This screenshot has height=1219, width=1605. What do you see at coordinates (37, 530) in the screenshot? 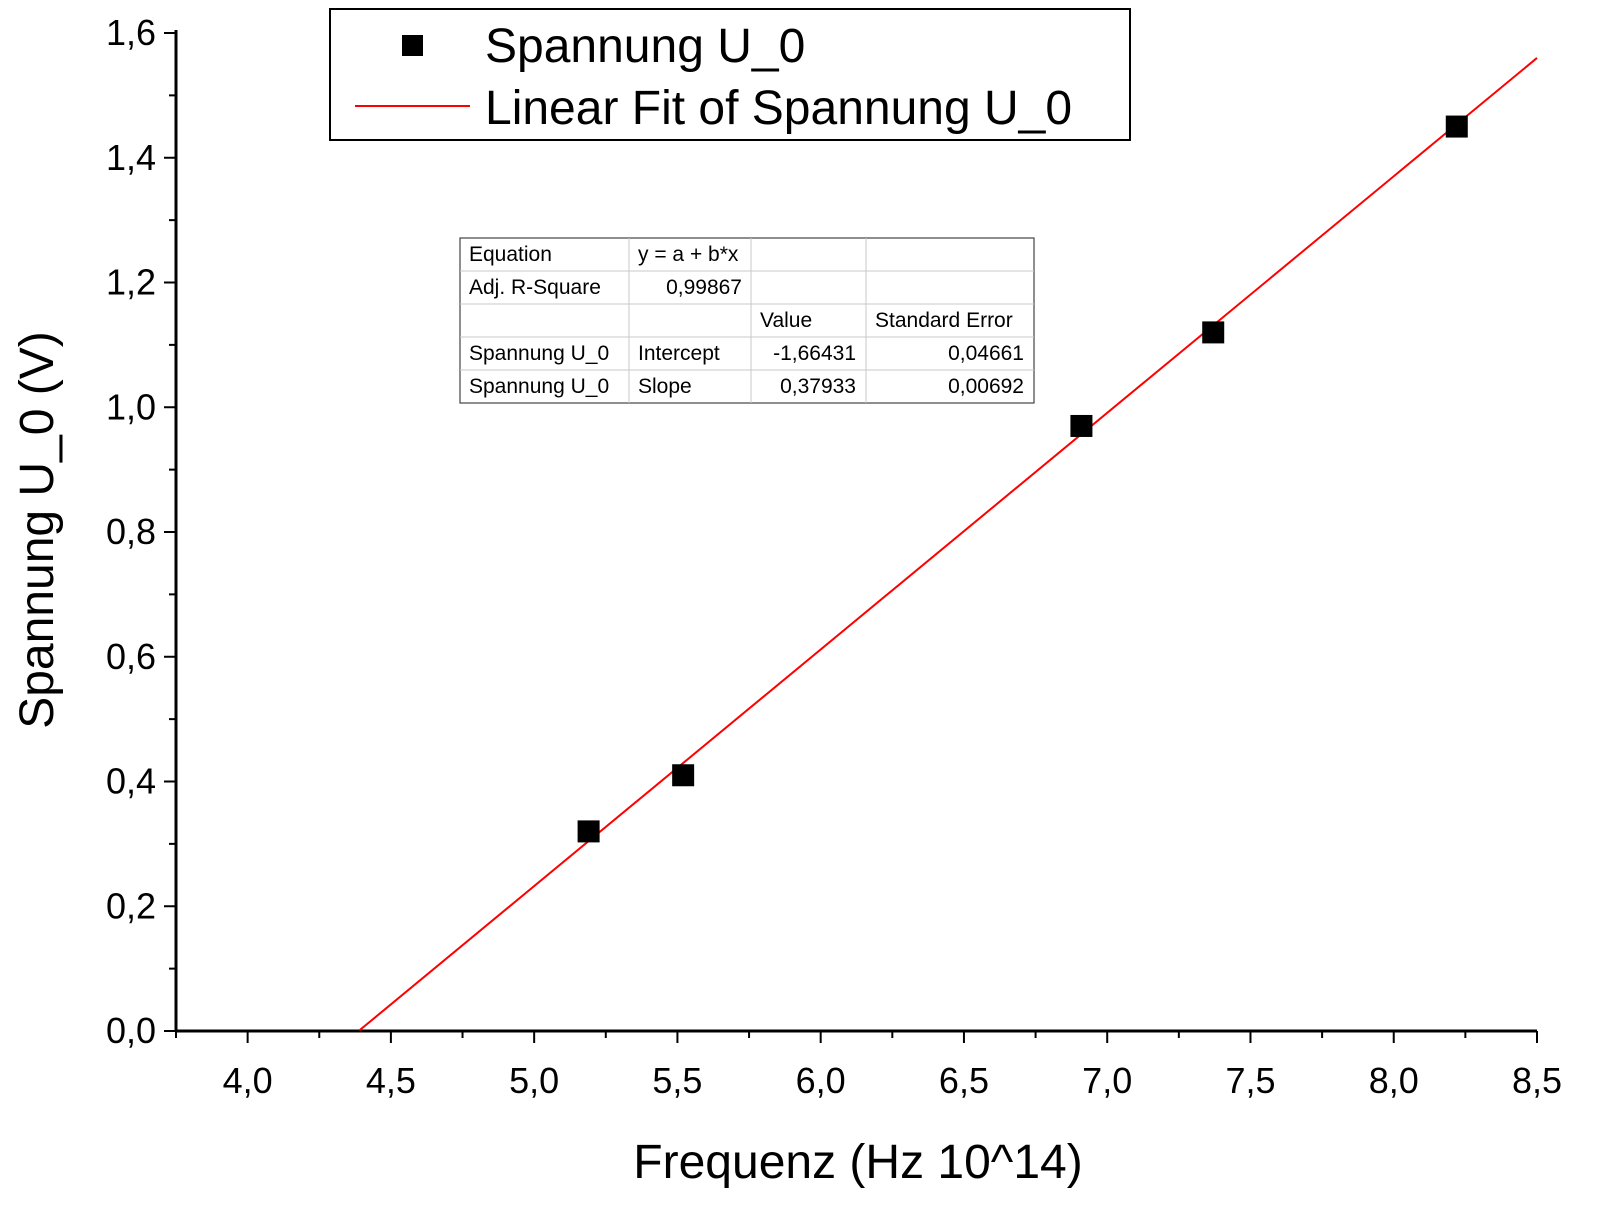
I see `y-axis-title: Spannung U_0 (V)` at bounding box center [37, 530].